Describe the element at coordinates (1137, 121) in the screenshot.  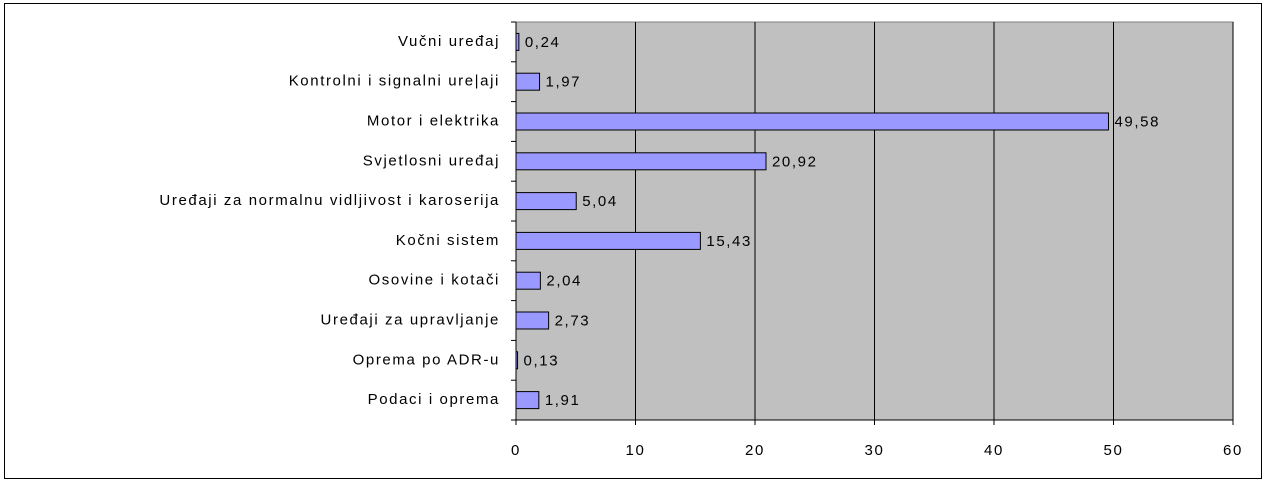
I see `value-label: 49,58` at that location.